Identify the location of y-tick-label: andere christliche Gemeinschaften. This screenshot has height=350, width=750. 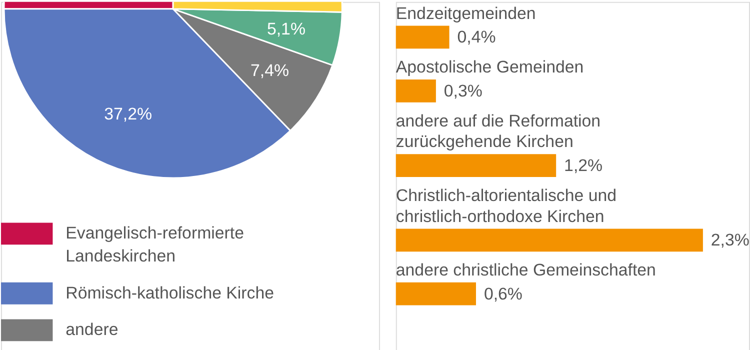
(526, 270).